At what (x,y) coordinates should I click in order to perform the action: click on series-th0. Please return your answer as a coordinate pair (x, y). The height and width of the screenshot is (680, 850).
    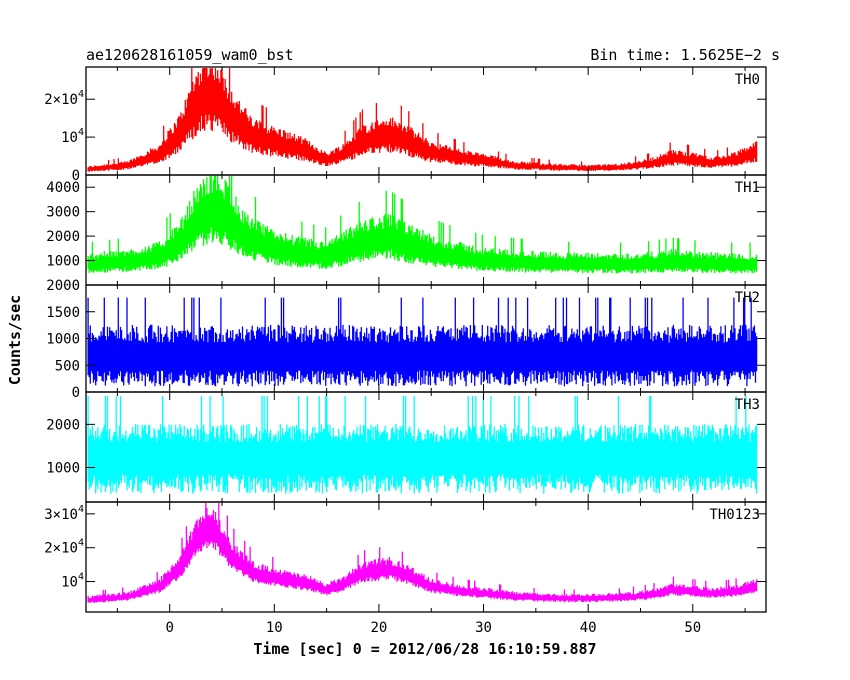
    Looking at the image, I should click on (422, 120).